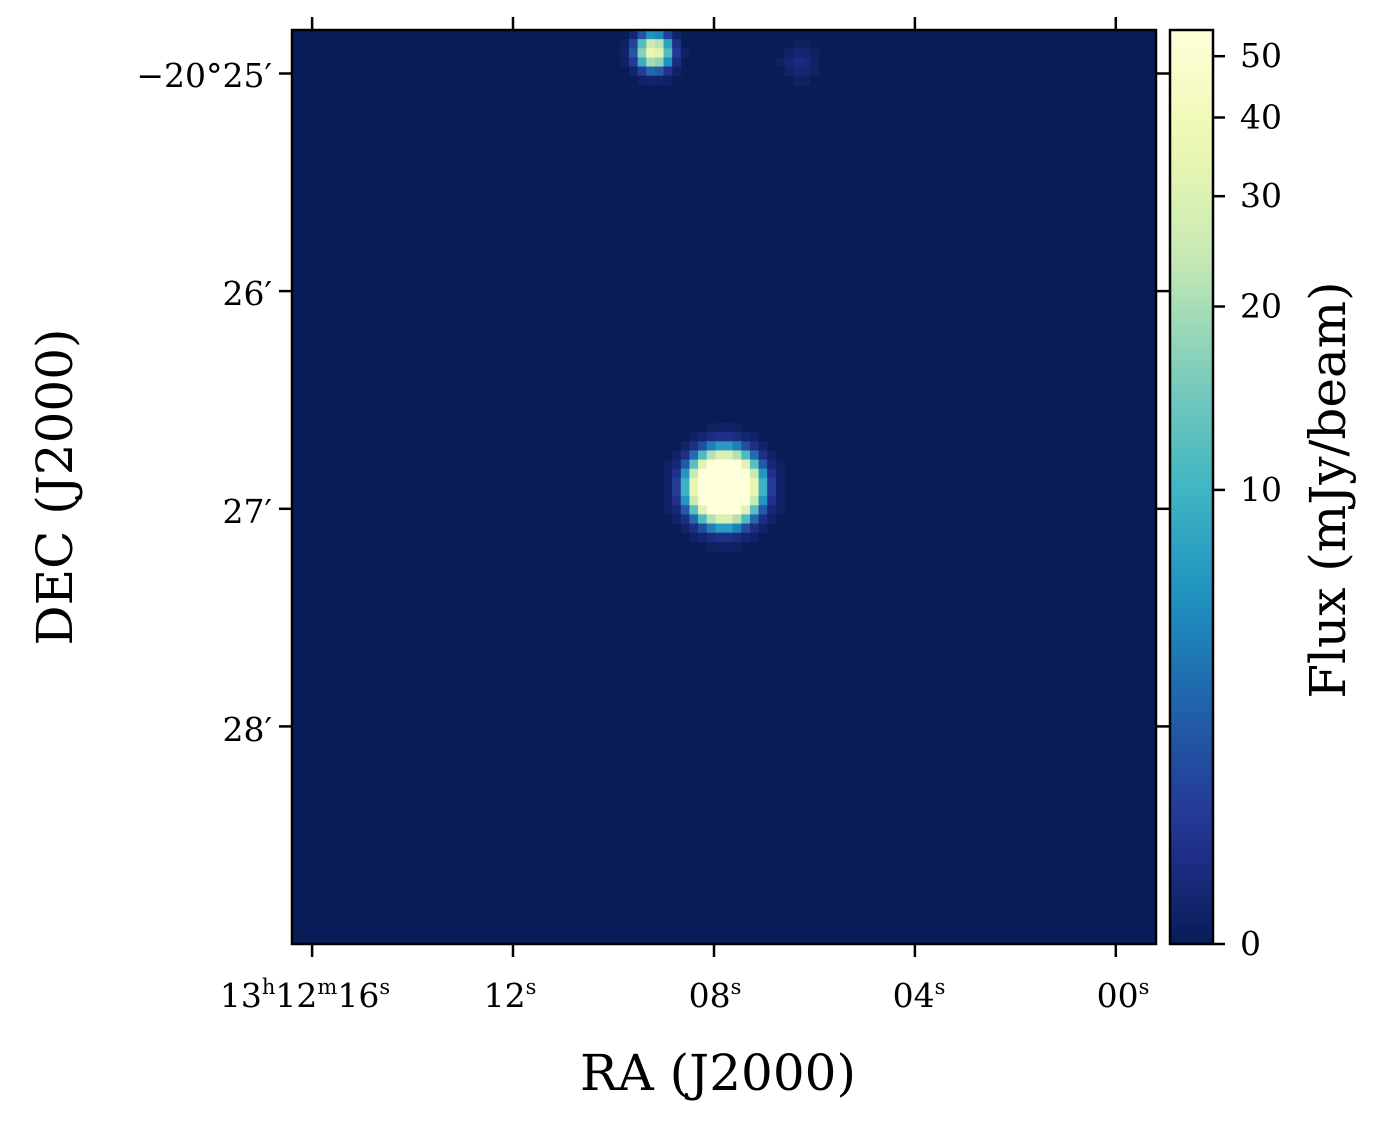 The height and width of the screenshot is (1133, 1388). What do you see at coordinates (715, 995) in the screenshot?
I see `x-tick-label-2: 08s` at bounding box center [715, 995].